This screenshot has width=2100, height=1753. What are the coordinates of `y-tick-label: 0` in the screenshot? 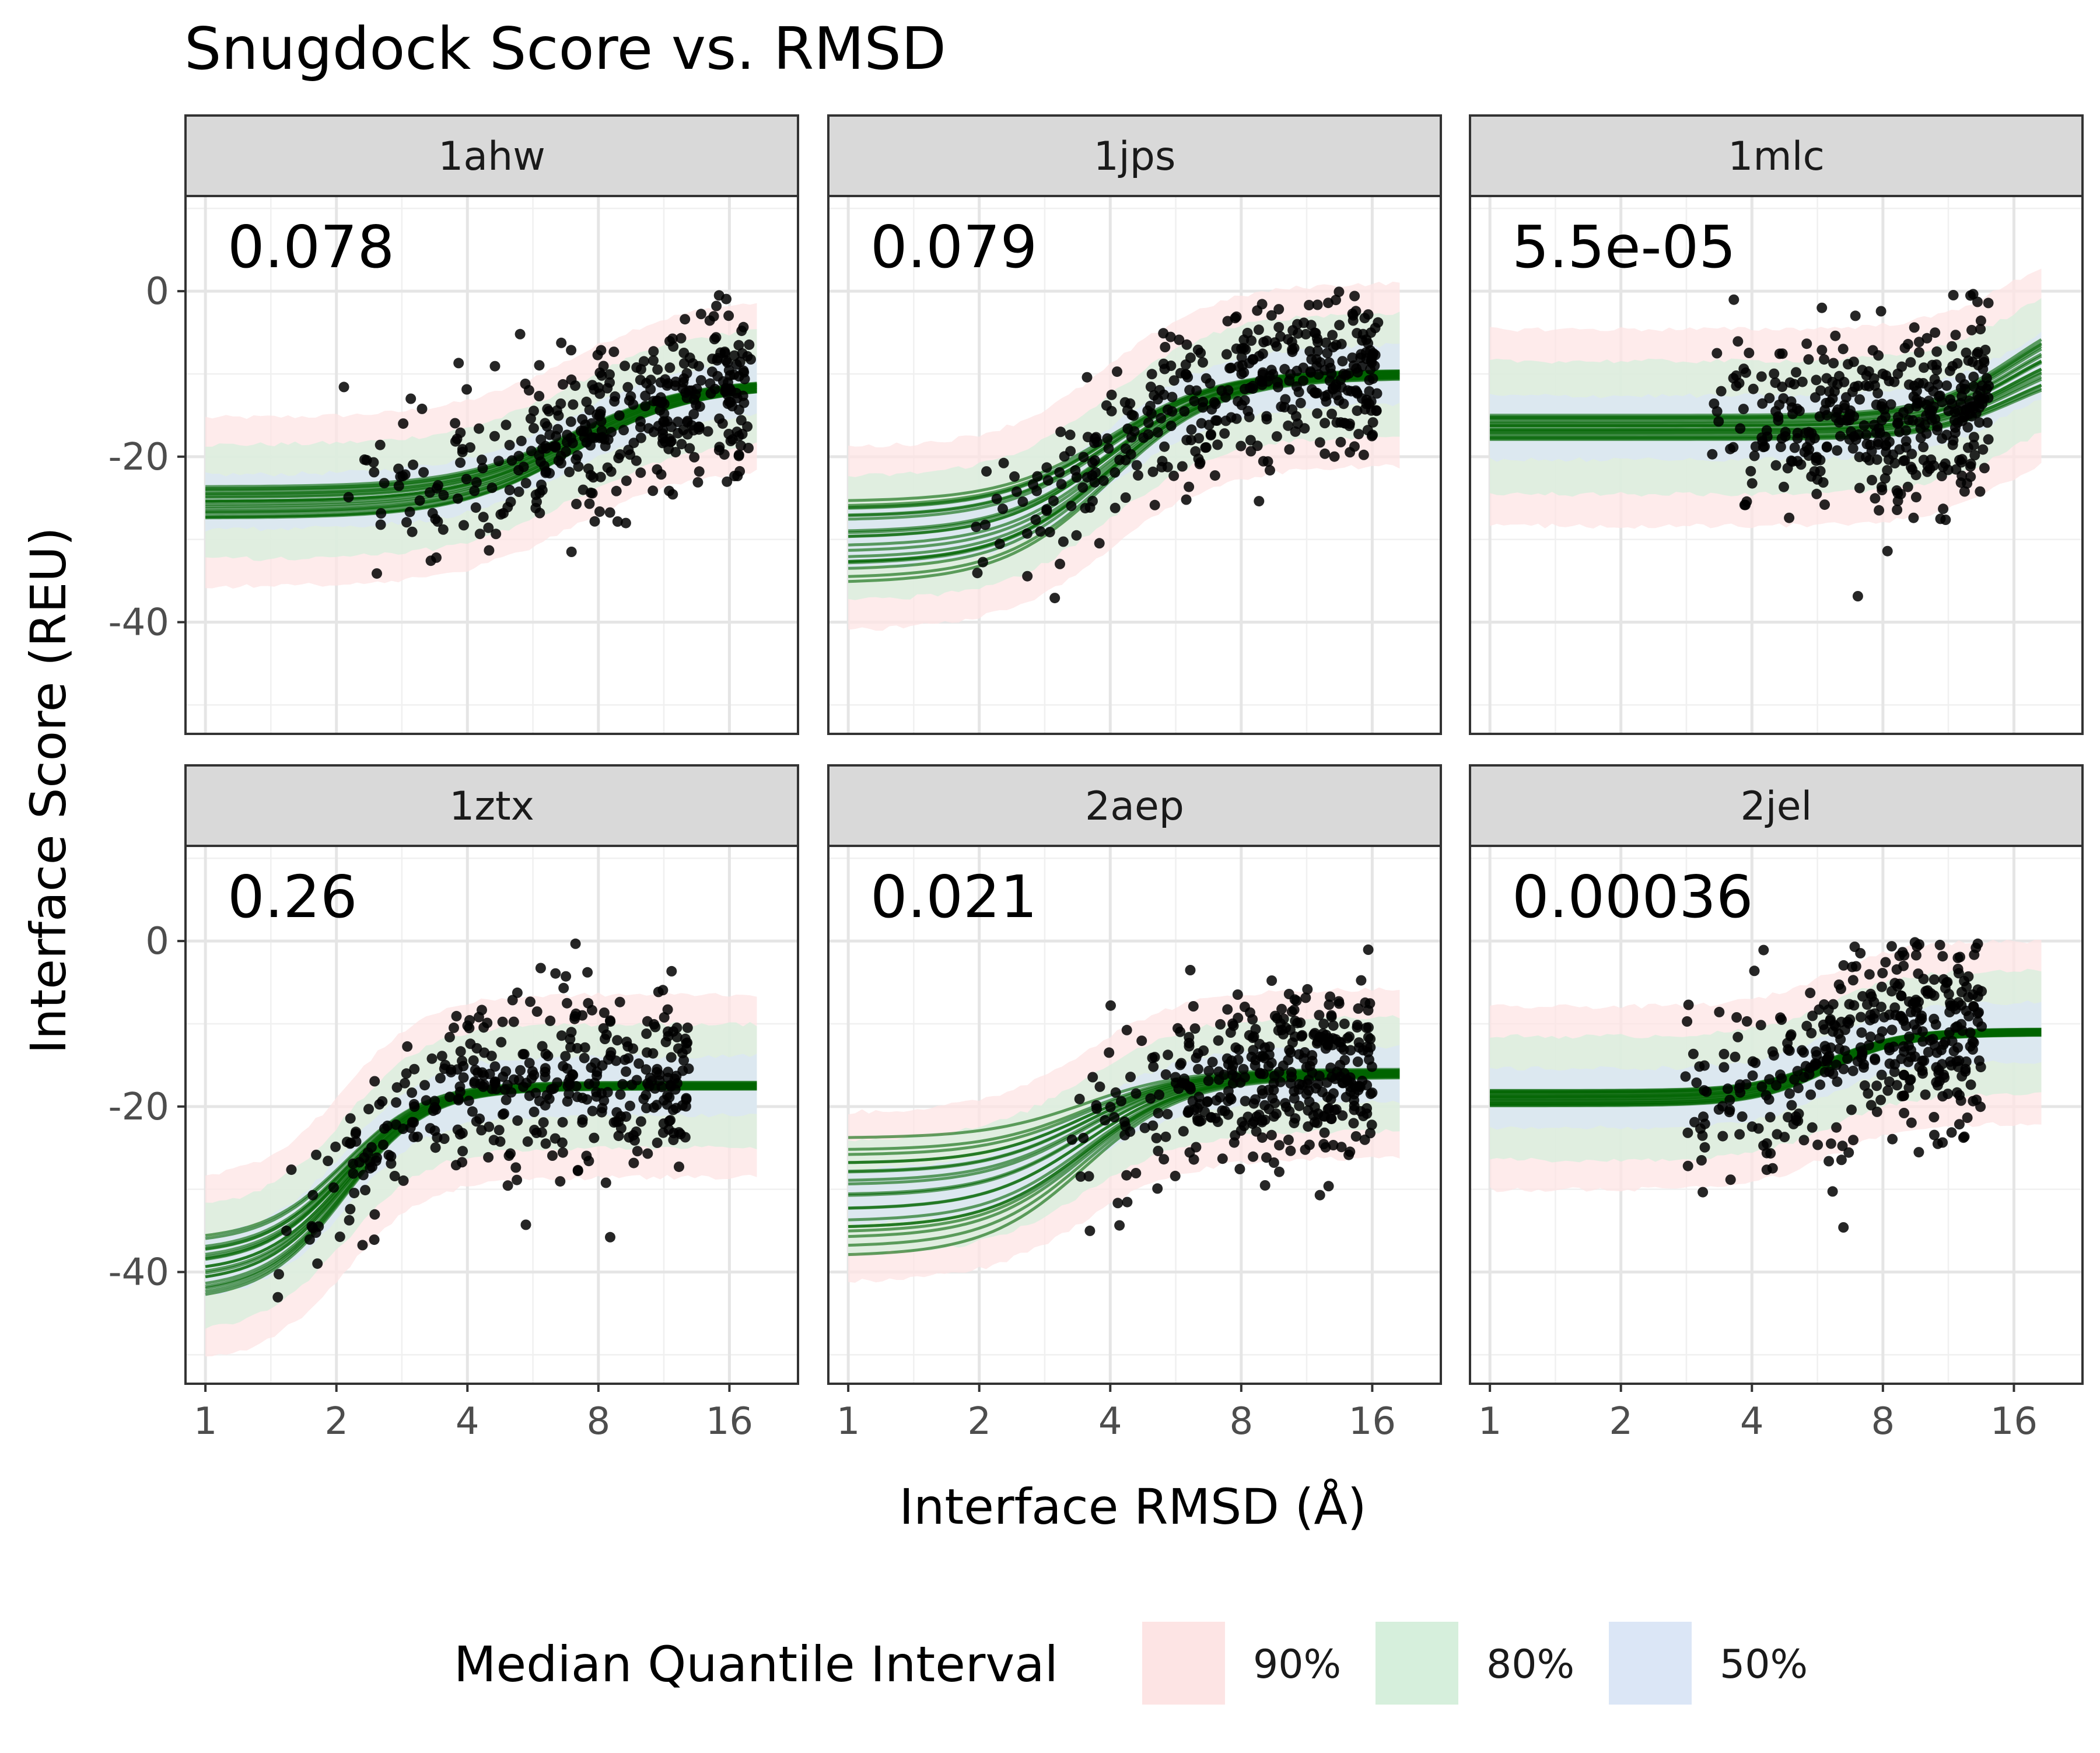 It's located at (157, 941).